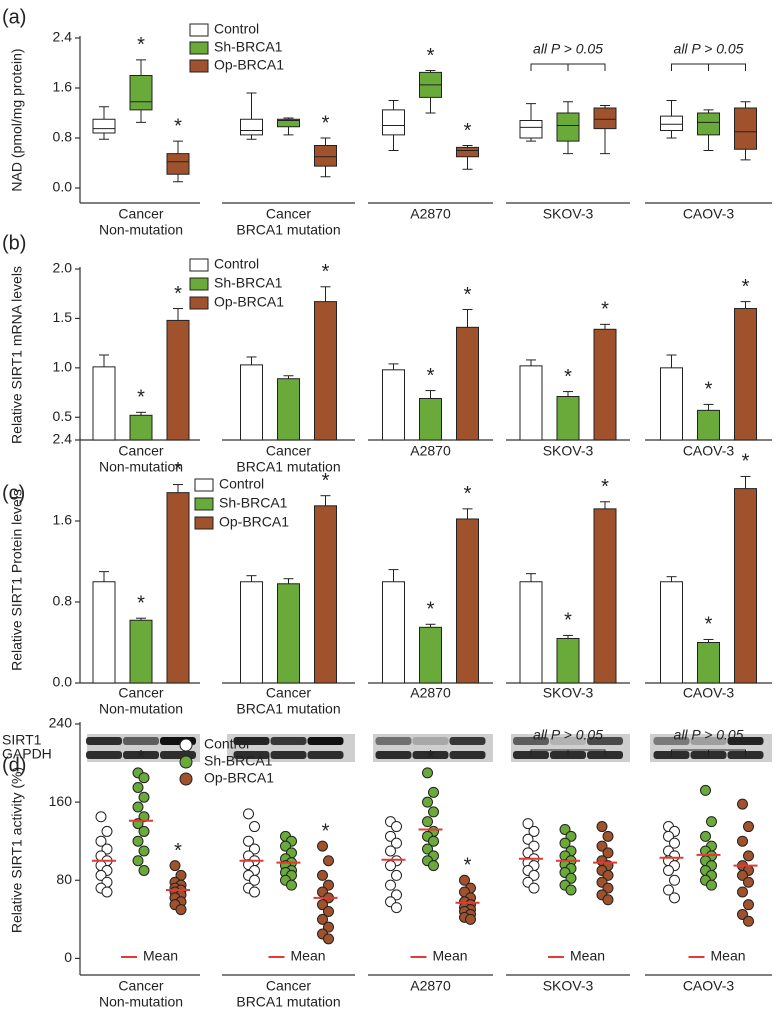 This screenshot has height=1014, width=777. I want to click on x-tick-label: SKOV-3, so click(568, 214).